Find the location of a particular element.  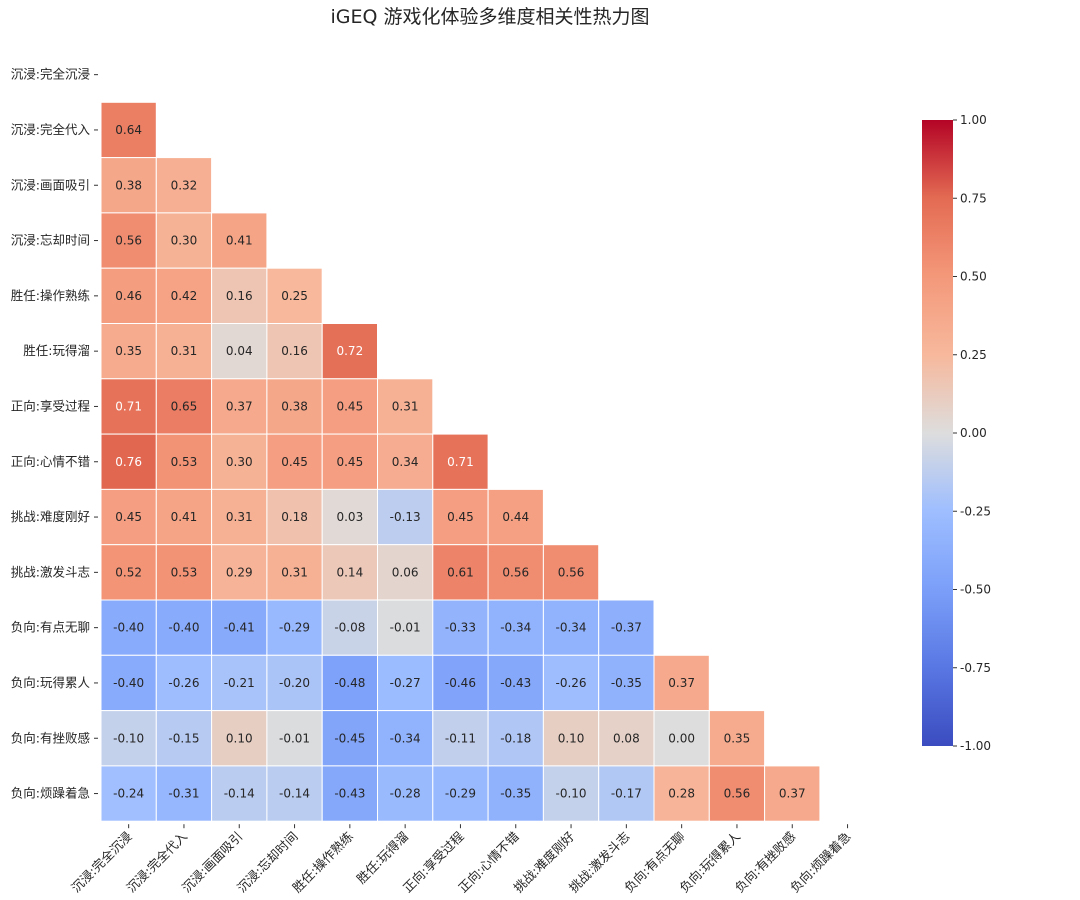

cell-value-label: -0.24 is located at coordinates (128, 794).